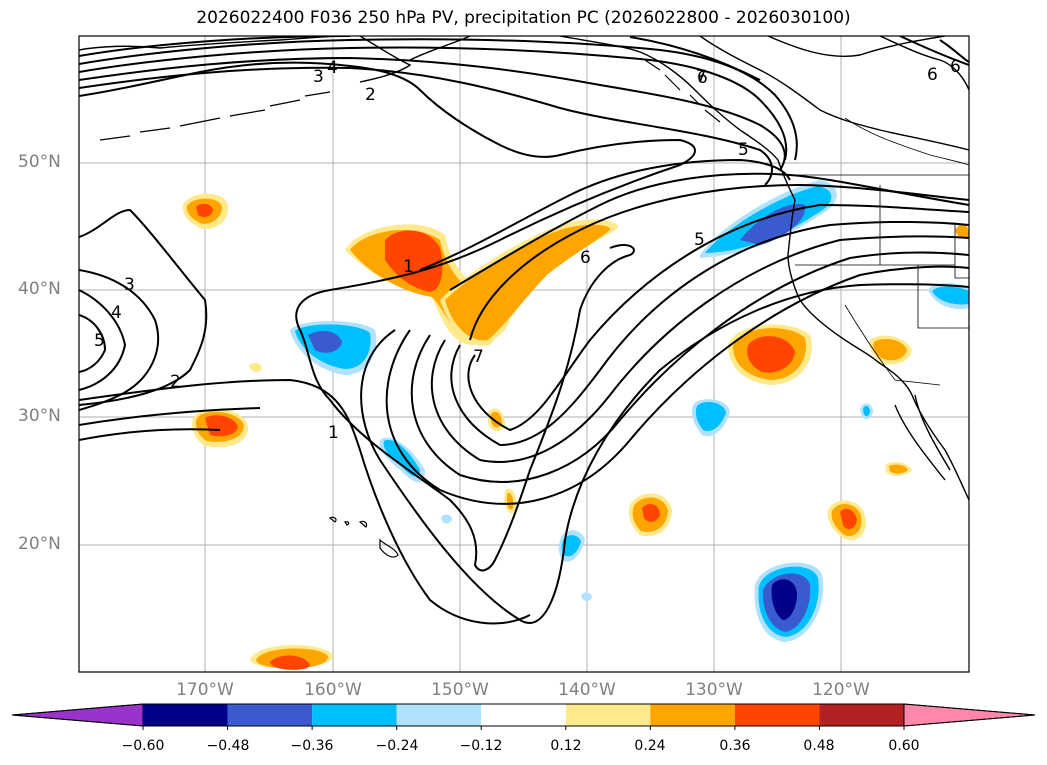 This screenshot has height=765, width=1047. Describe the element at coordinates (819, 746) in the screenshot. I see `colorbar-tick-label: 0.48` at that location.